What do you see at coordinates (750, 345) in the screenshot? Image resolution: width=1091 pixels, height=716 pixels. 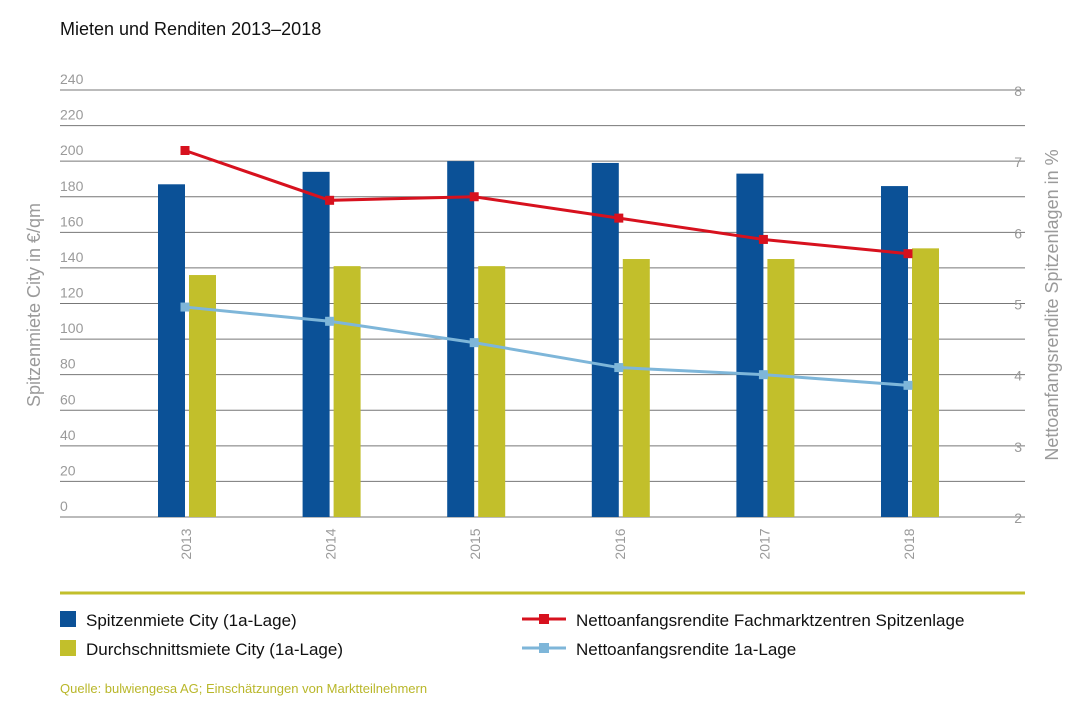 I see `bar-spitzenmiete-2017` at bounding box center [750, 345].